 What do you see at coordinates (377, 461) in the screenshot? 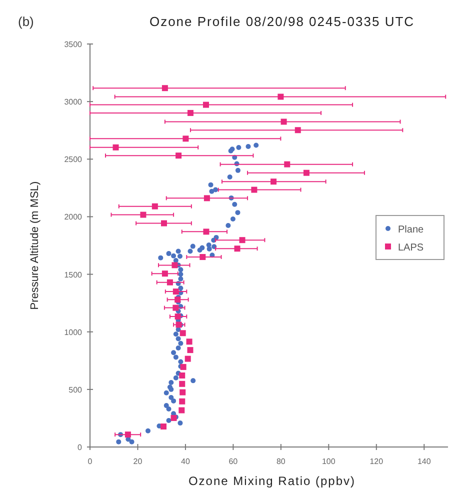
I see `x-tick-label: 120` at bounding box center [377, 461].